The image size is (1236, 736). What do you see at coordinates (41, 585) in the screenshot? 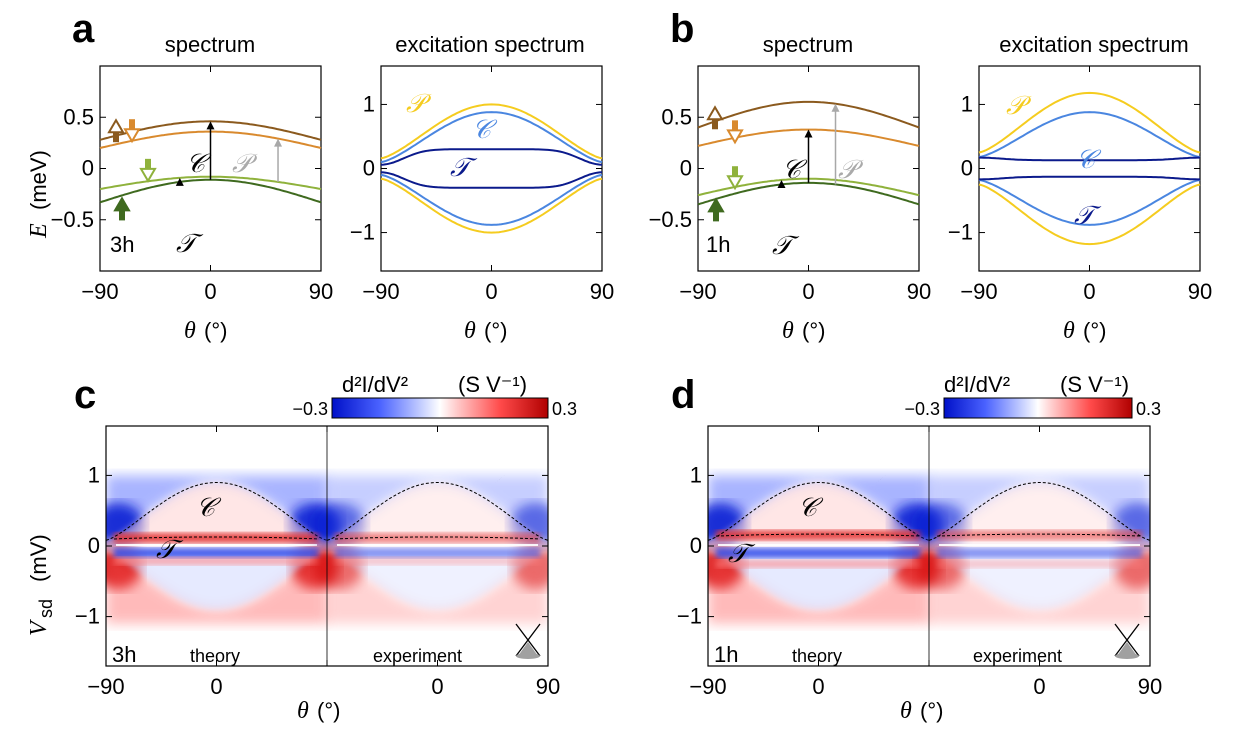
I see `c-ylabel: V sd (mV)` at bounding box center [41, 585].